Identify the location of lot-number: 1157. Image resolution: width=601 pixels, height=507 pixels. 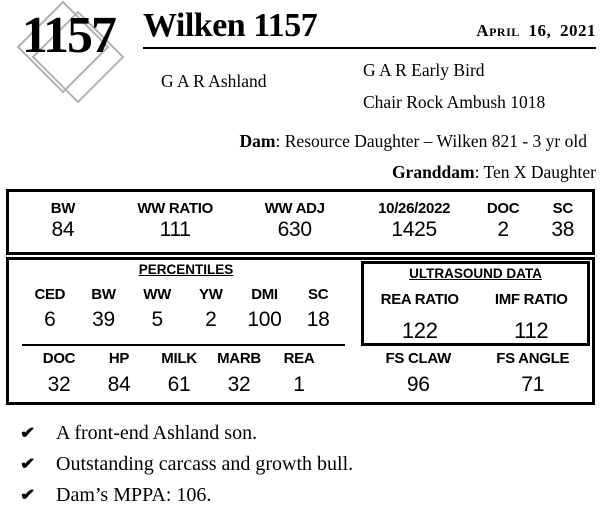
(69, 35).